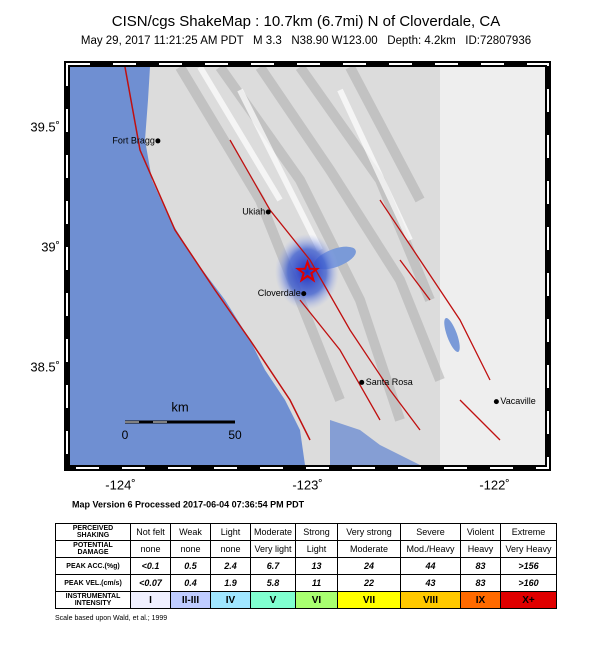  I want to click on table-cell: 0.4, so click(190, 583).